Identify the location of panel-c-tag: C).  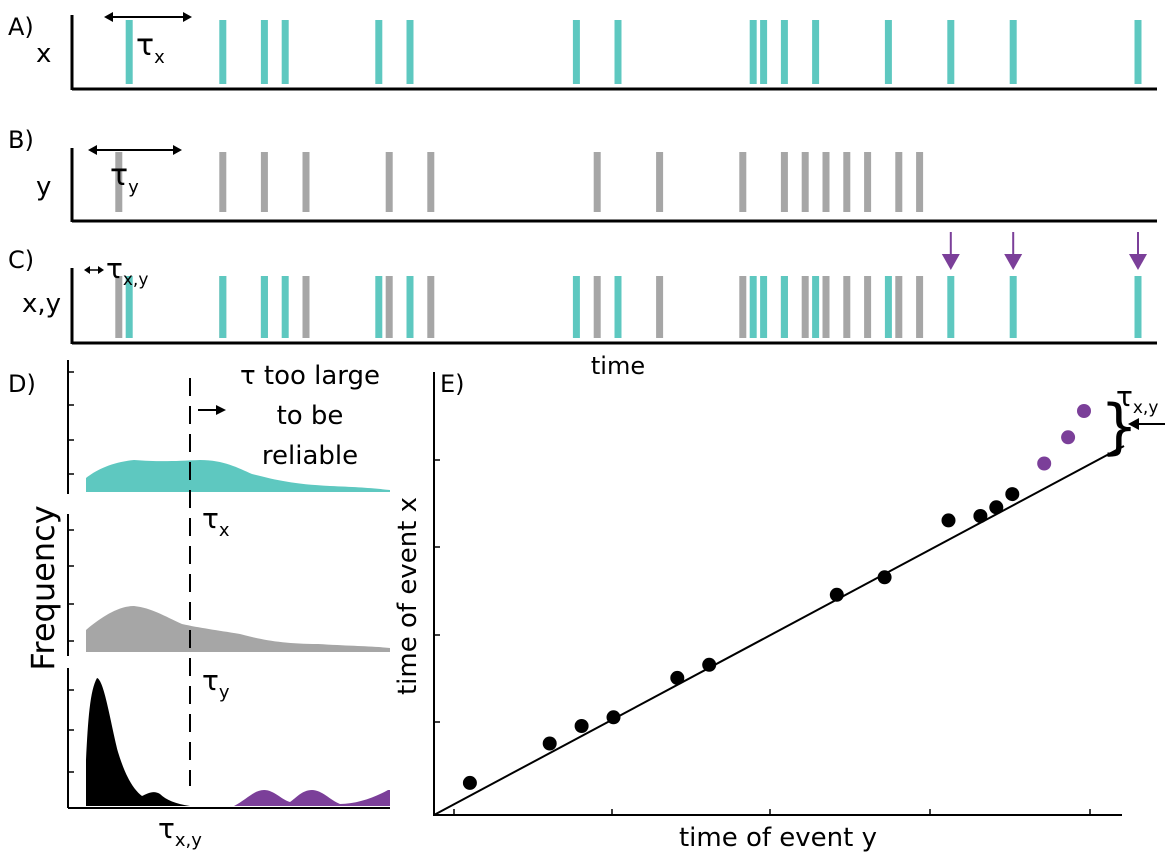
(21, 260).